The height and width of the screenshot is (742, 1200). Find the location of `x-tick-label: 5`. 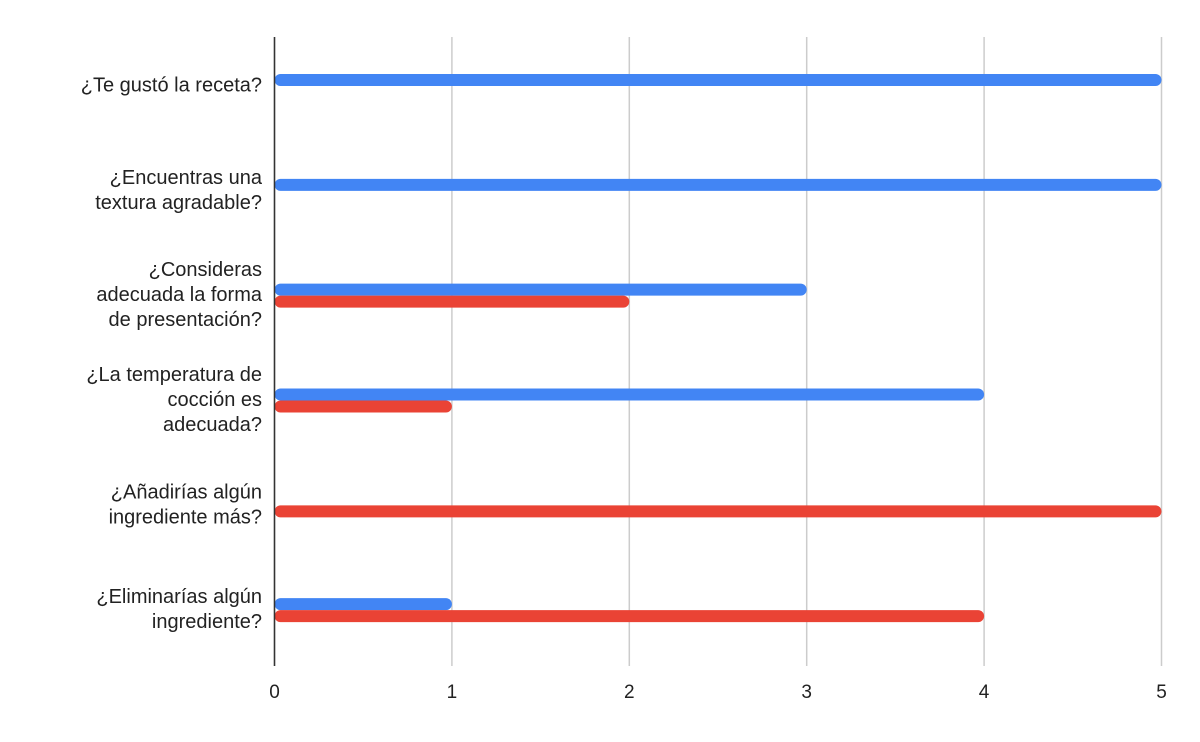

x-tick-label: 5 is located at coordinates (1161, 692).